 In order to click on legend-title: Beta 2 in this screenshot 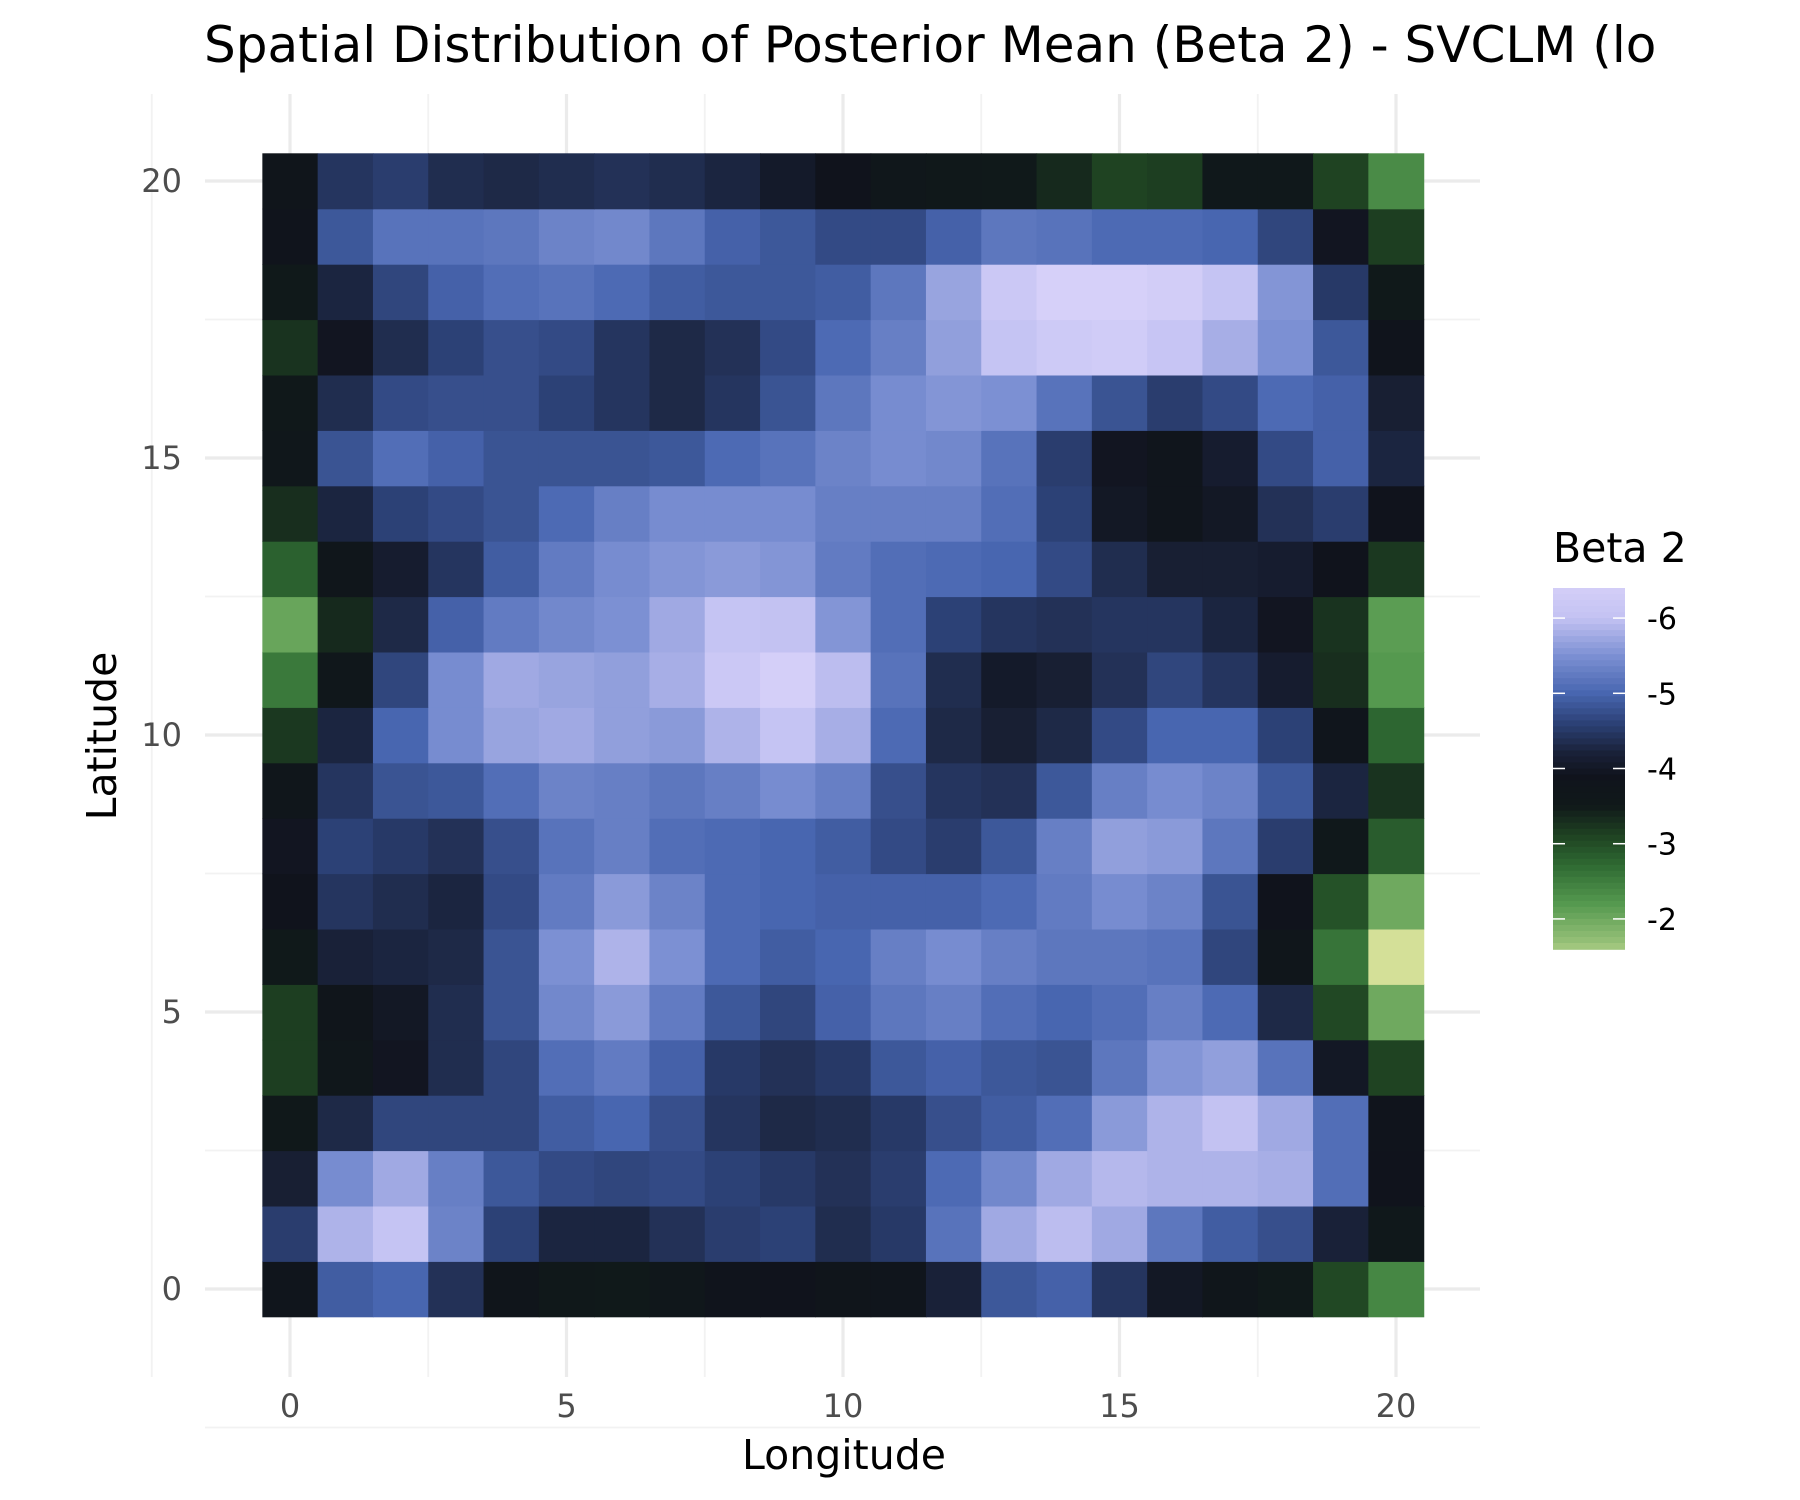, I will do `click(1620, 548)`.